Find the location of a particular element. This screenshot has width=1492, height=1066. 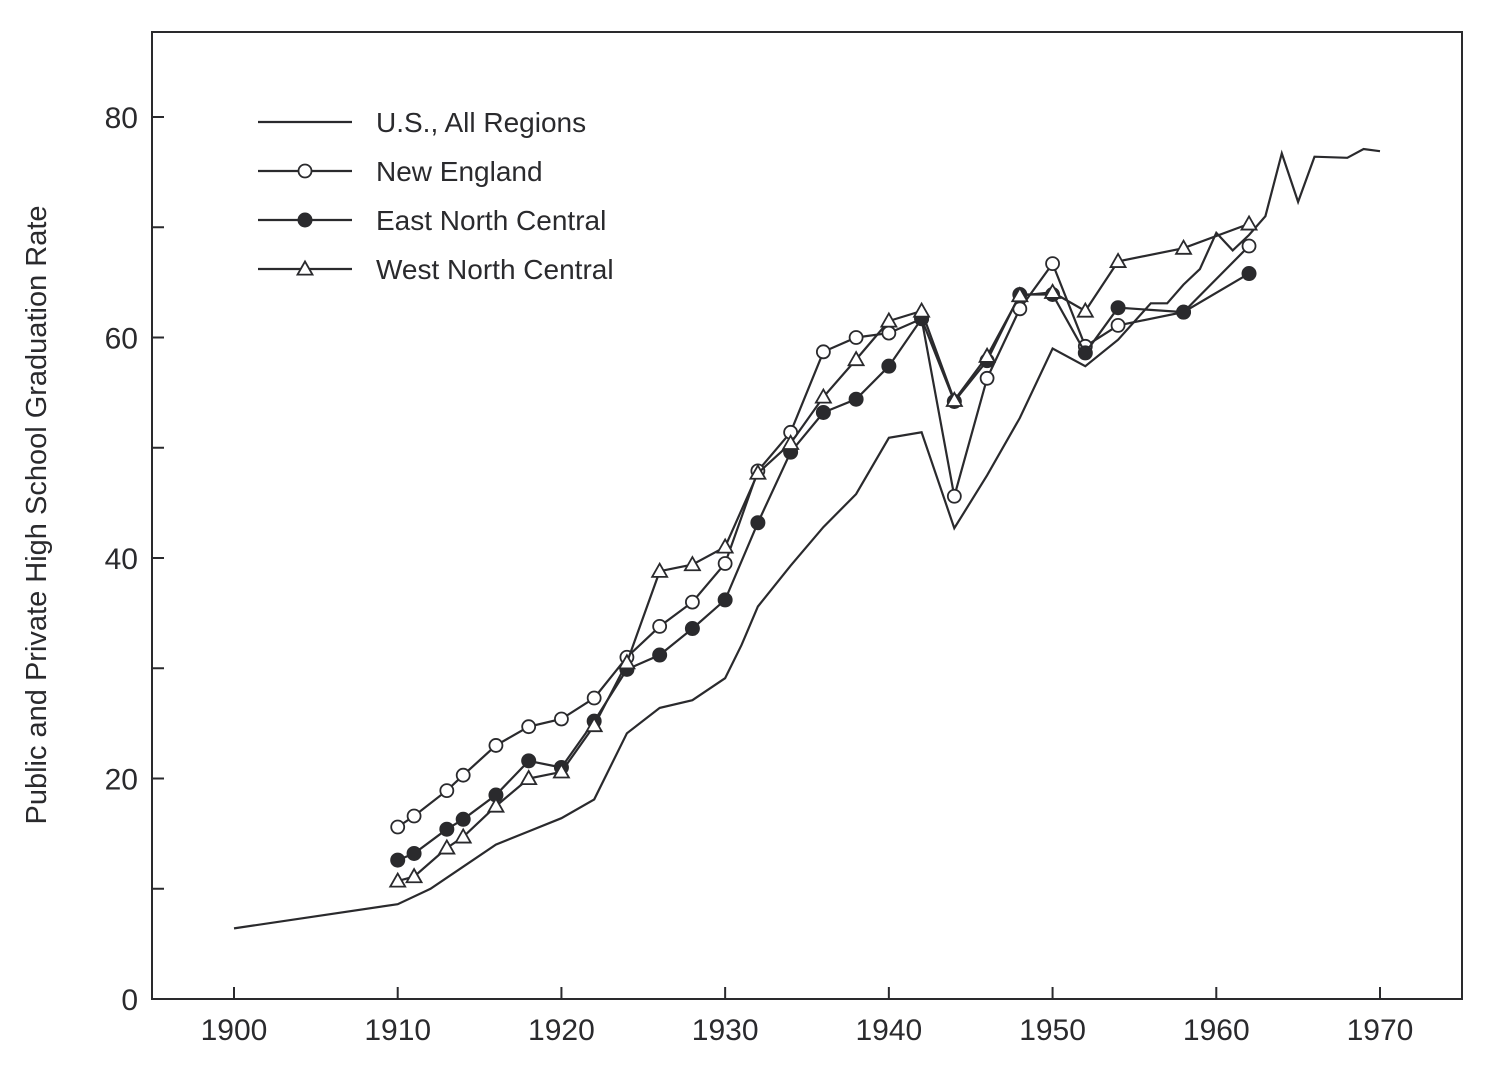

x-tick-label: 1910 is located at coordinates (397, 1030).